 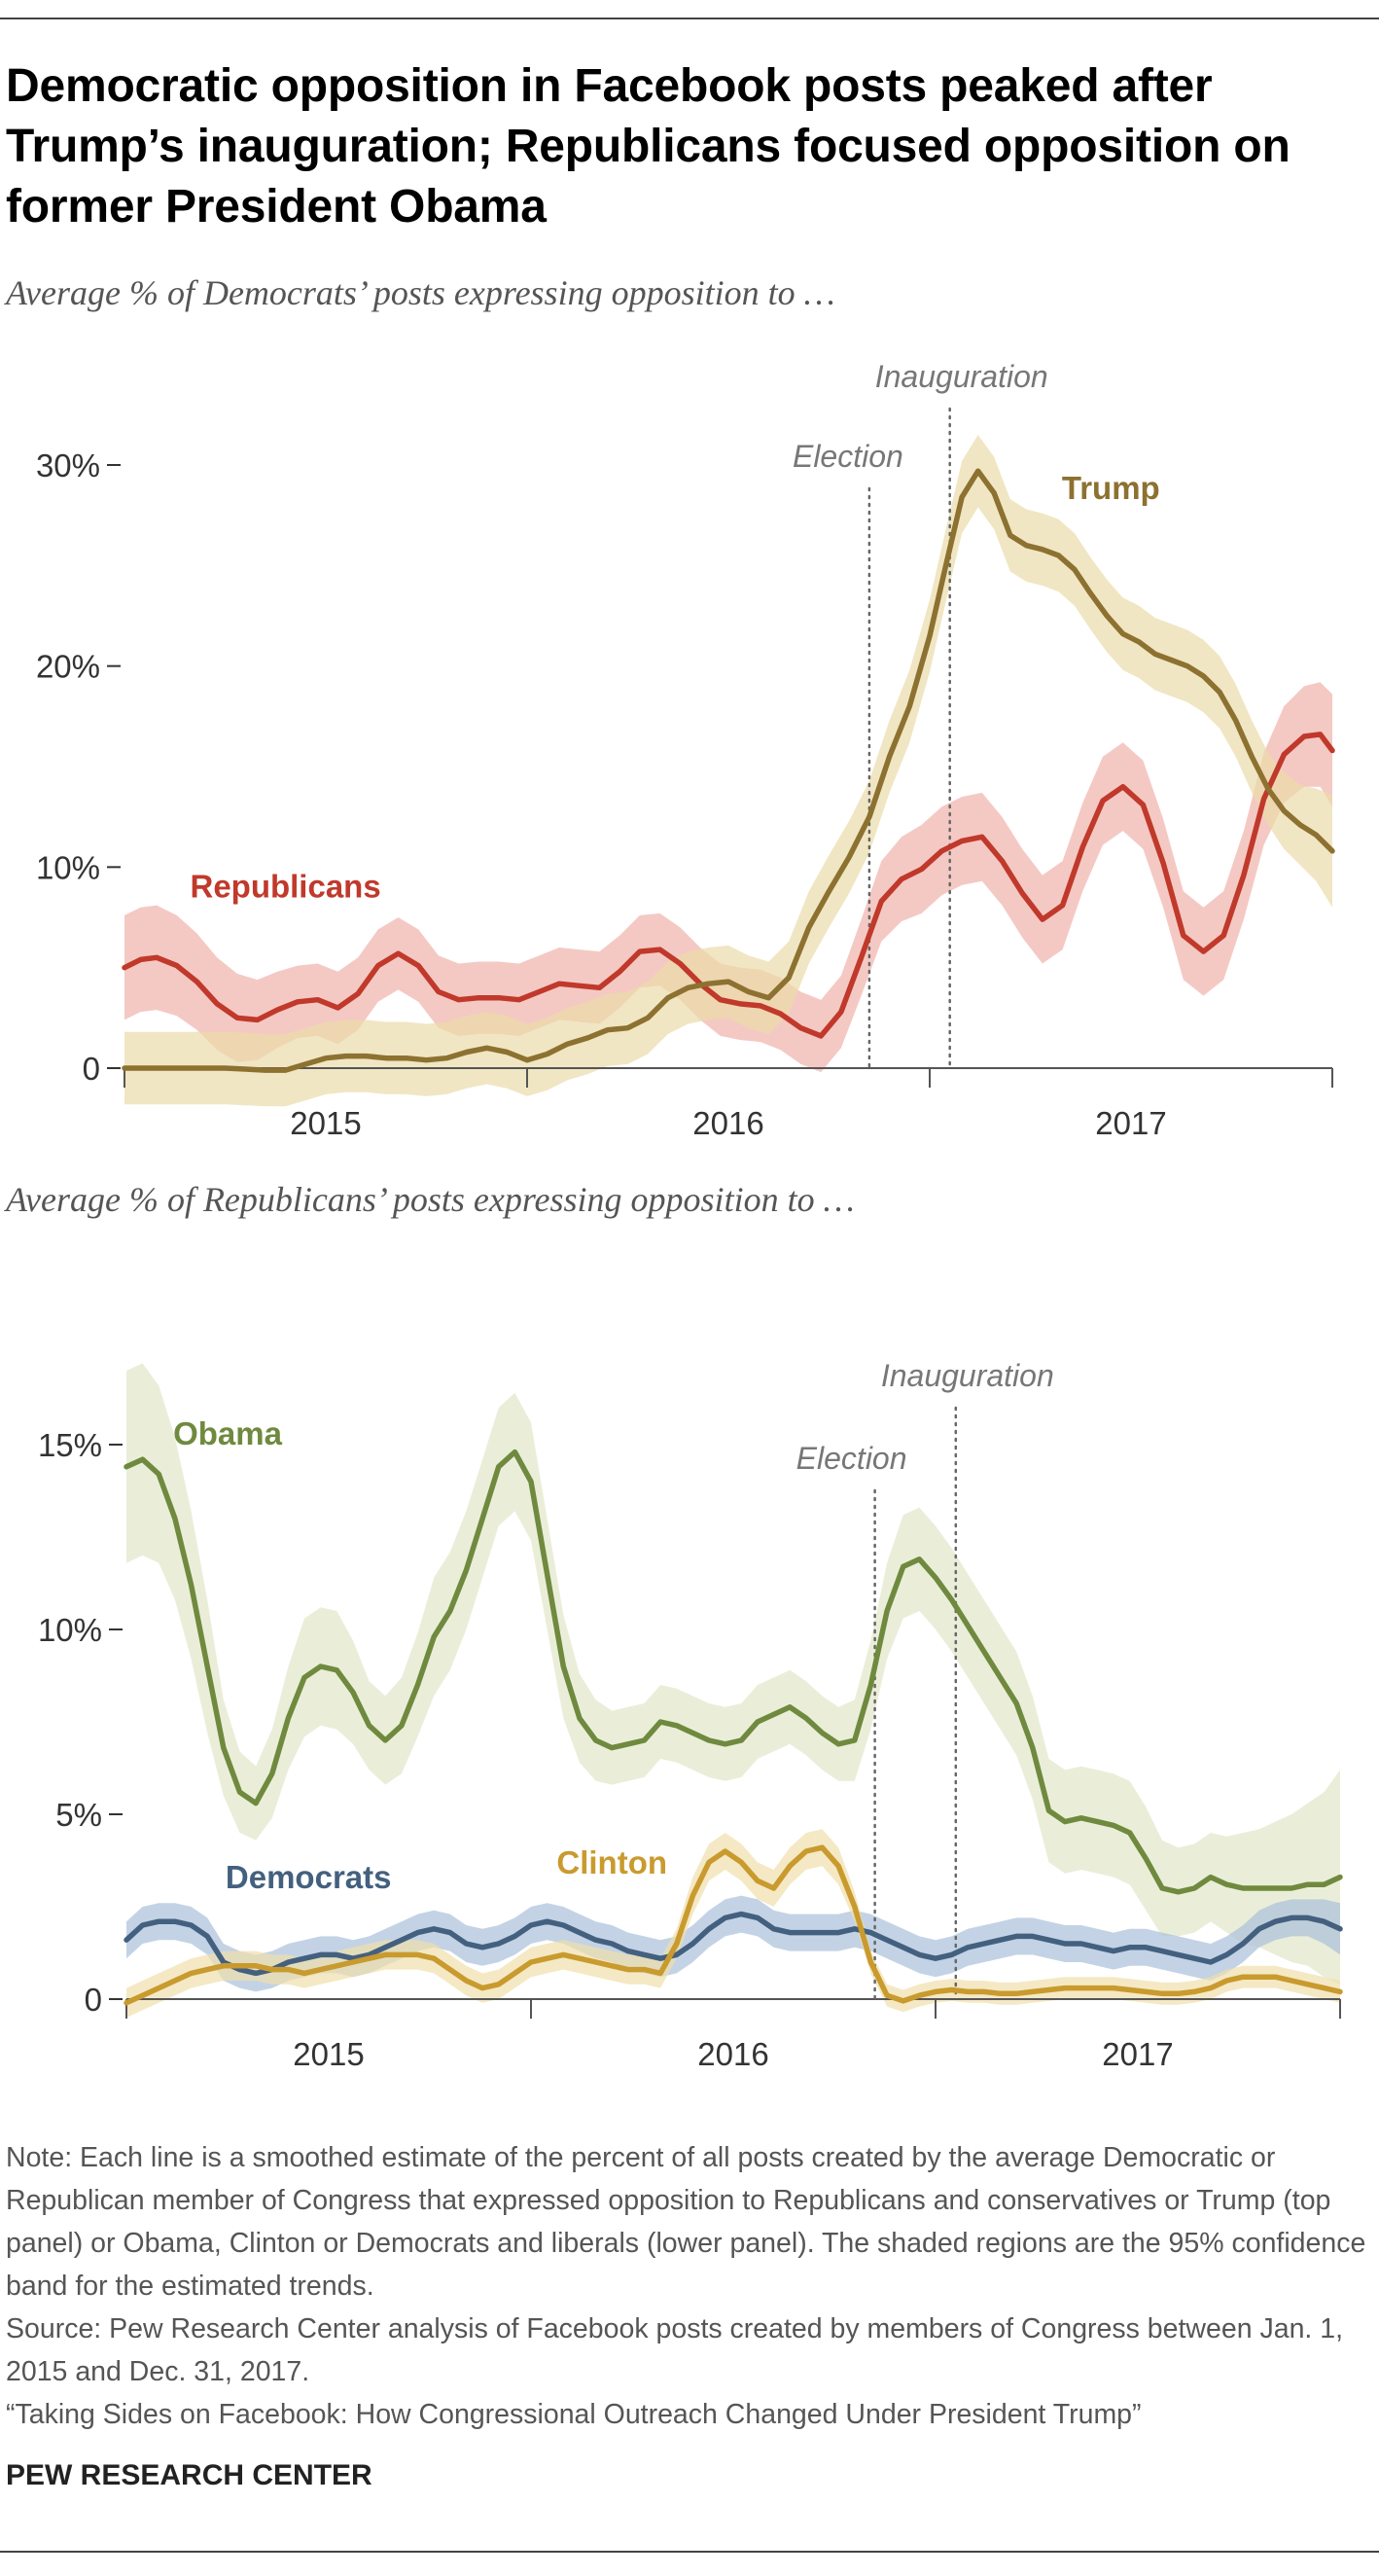 I want to click on democrats-confidence-band, so click(x=733, y=1943).